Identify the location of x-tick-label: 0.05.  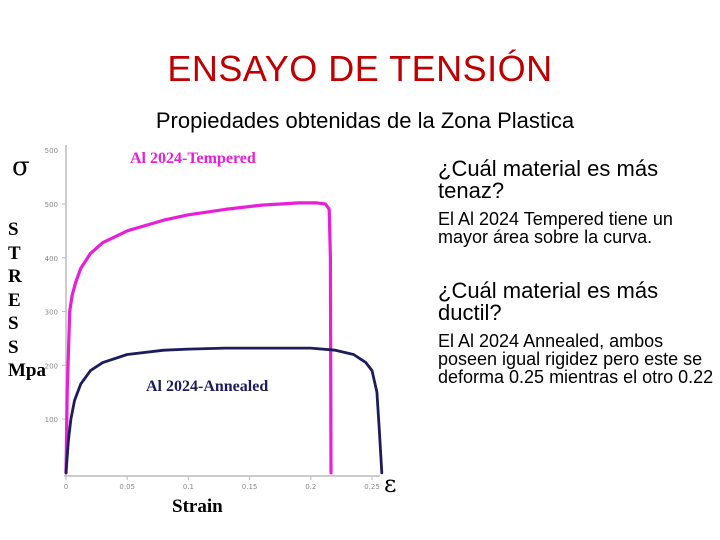
(127, 487).